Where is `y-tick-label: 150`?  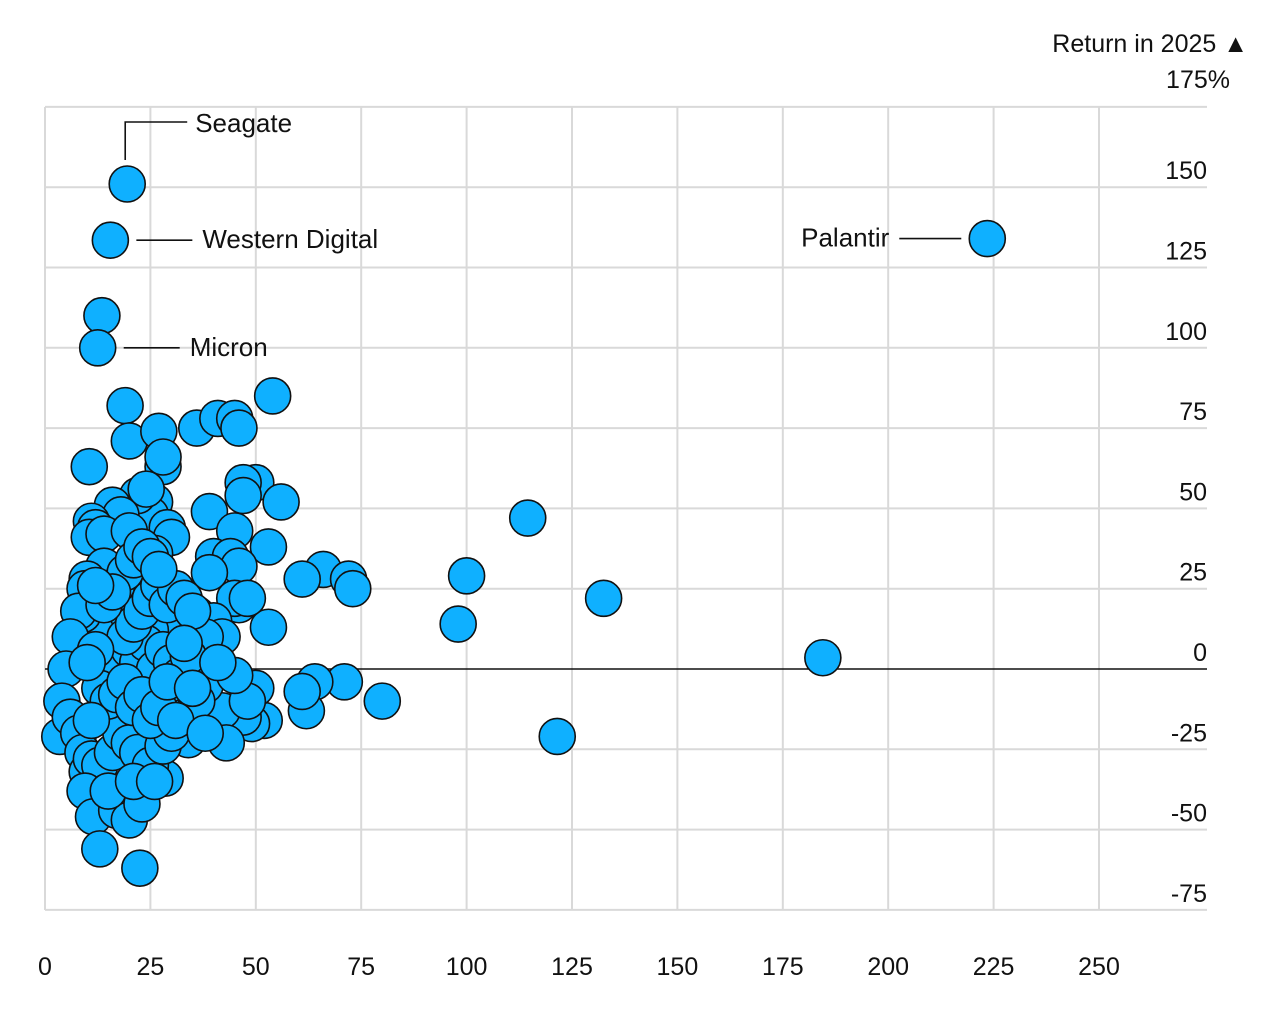
y-tick-label: 150 is located at coordinates (1186, 171).